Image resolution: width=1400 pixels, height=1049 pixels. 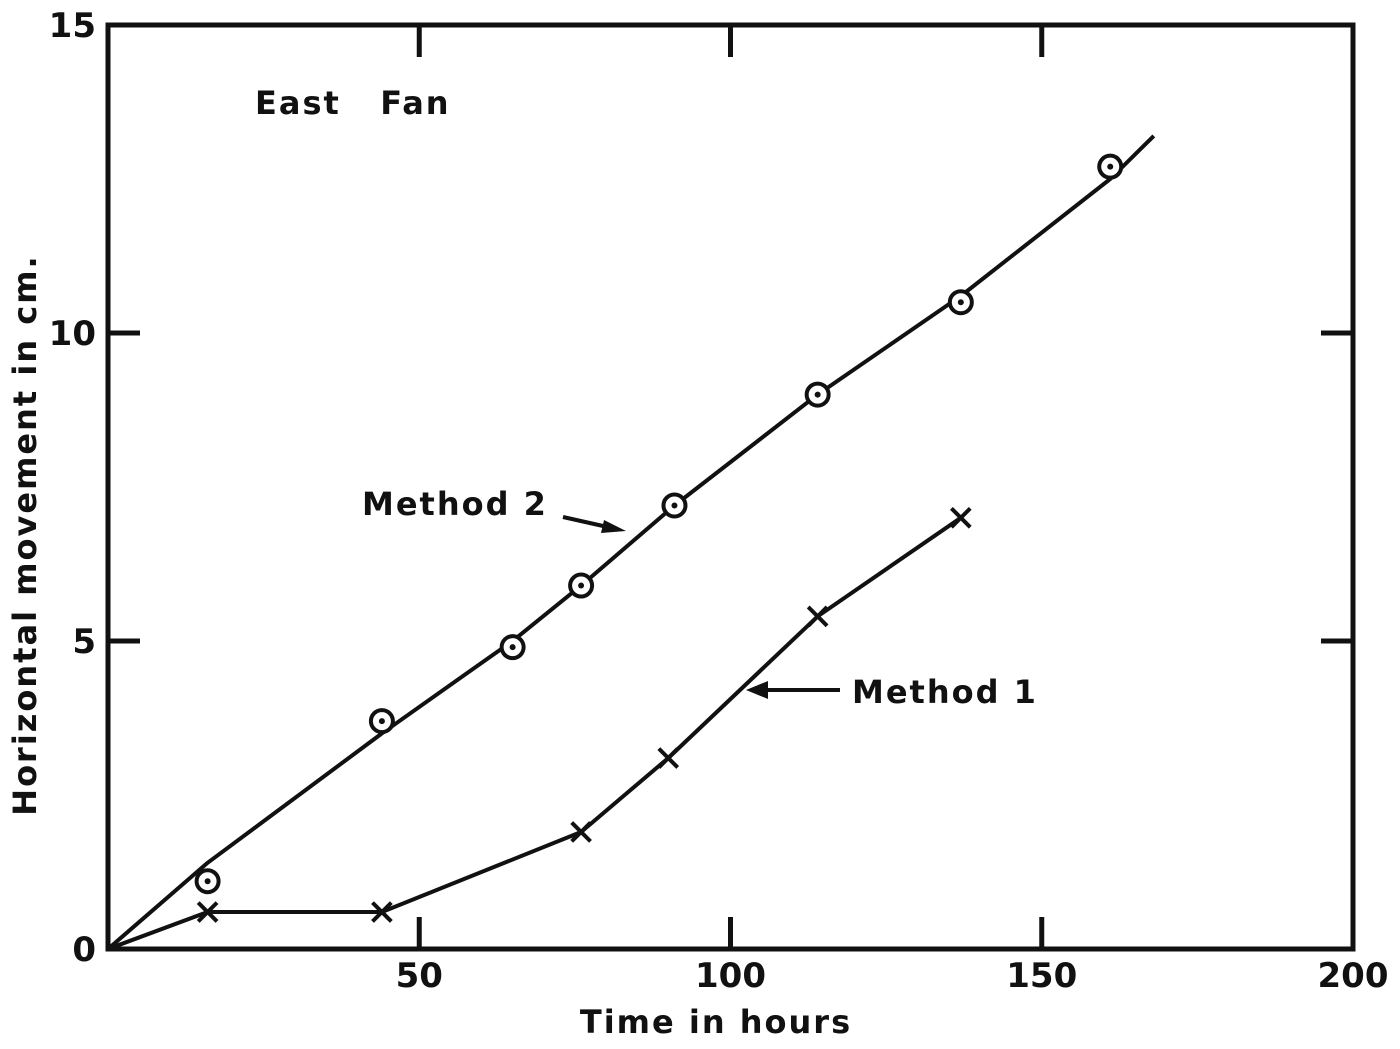 What do you see at coordinates (72, 26) in the screenshot?
I see `y-tick-label: 15` at bounding box center [72, 26].